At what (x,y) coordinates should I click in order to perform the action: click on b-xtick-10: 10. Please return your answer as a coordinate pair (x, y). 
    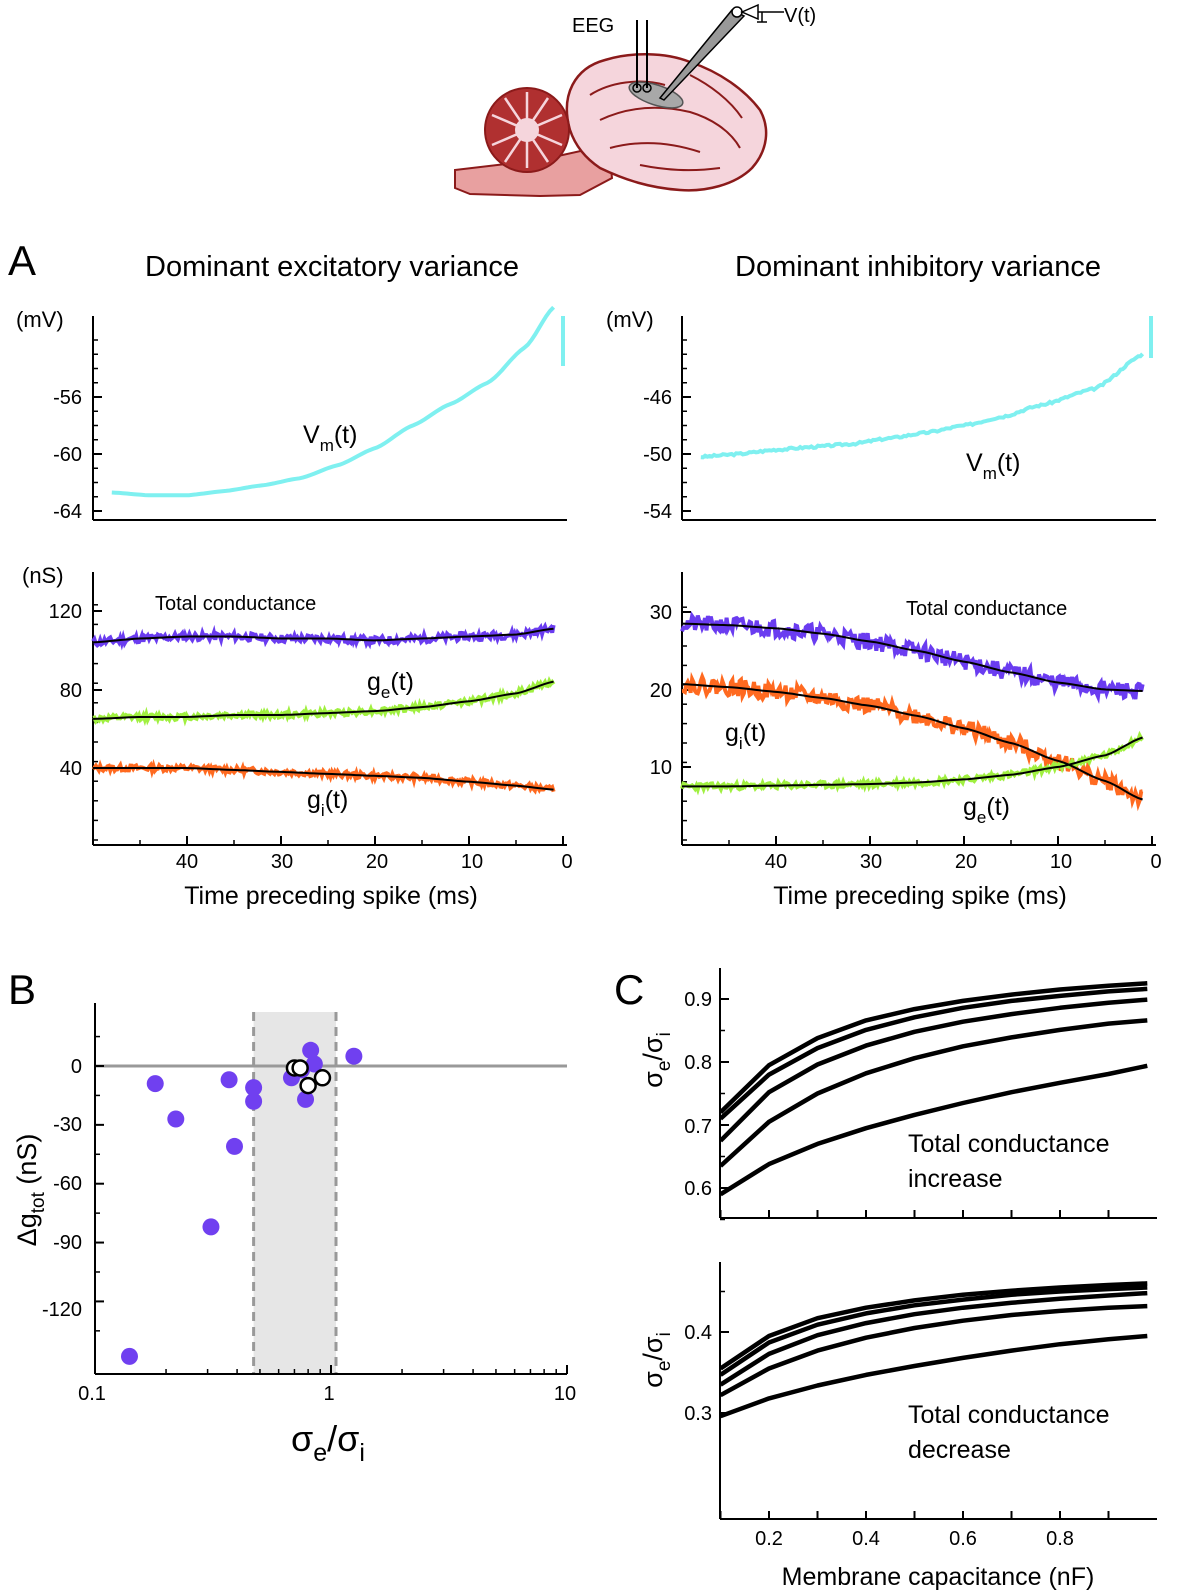
    Looking at the image, I should click on (565, 1394).